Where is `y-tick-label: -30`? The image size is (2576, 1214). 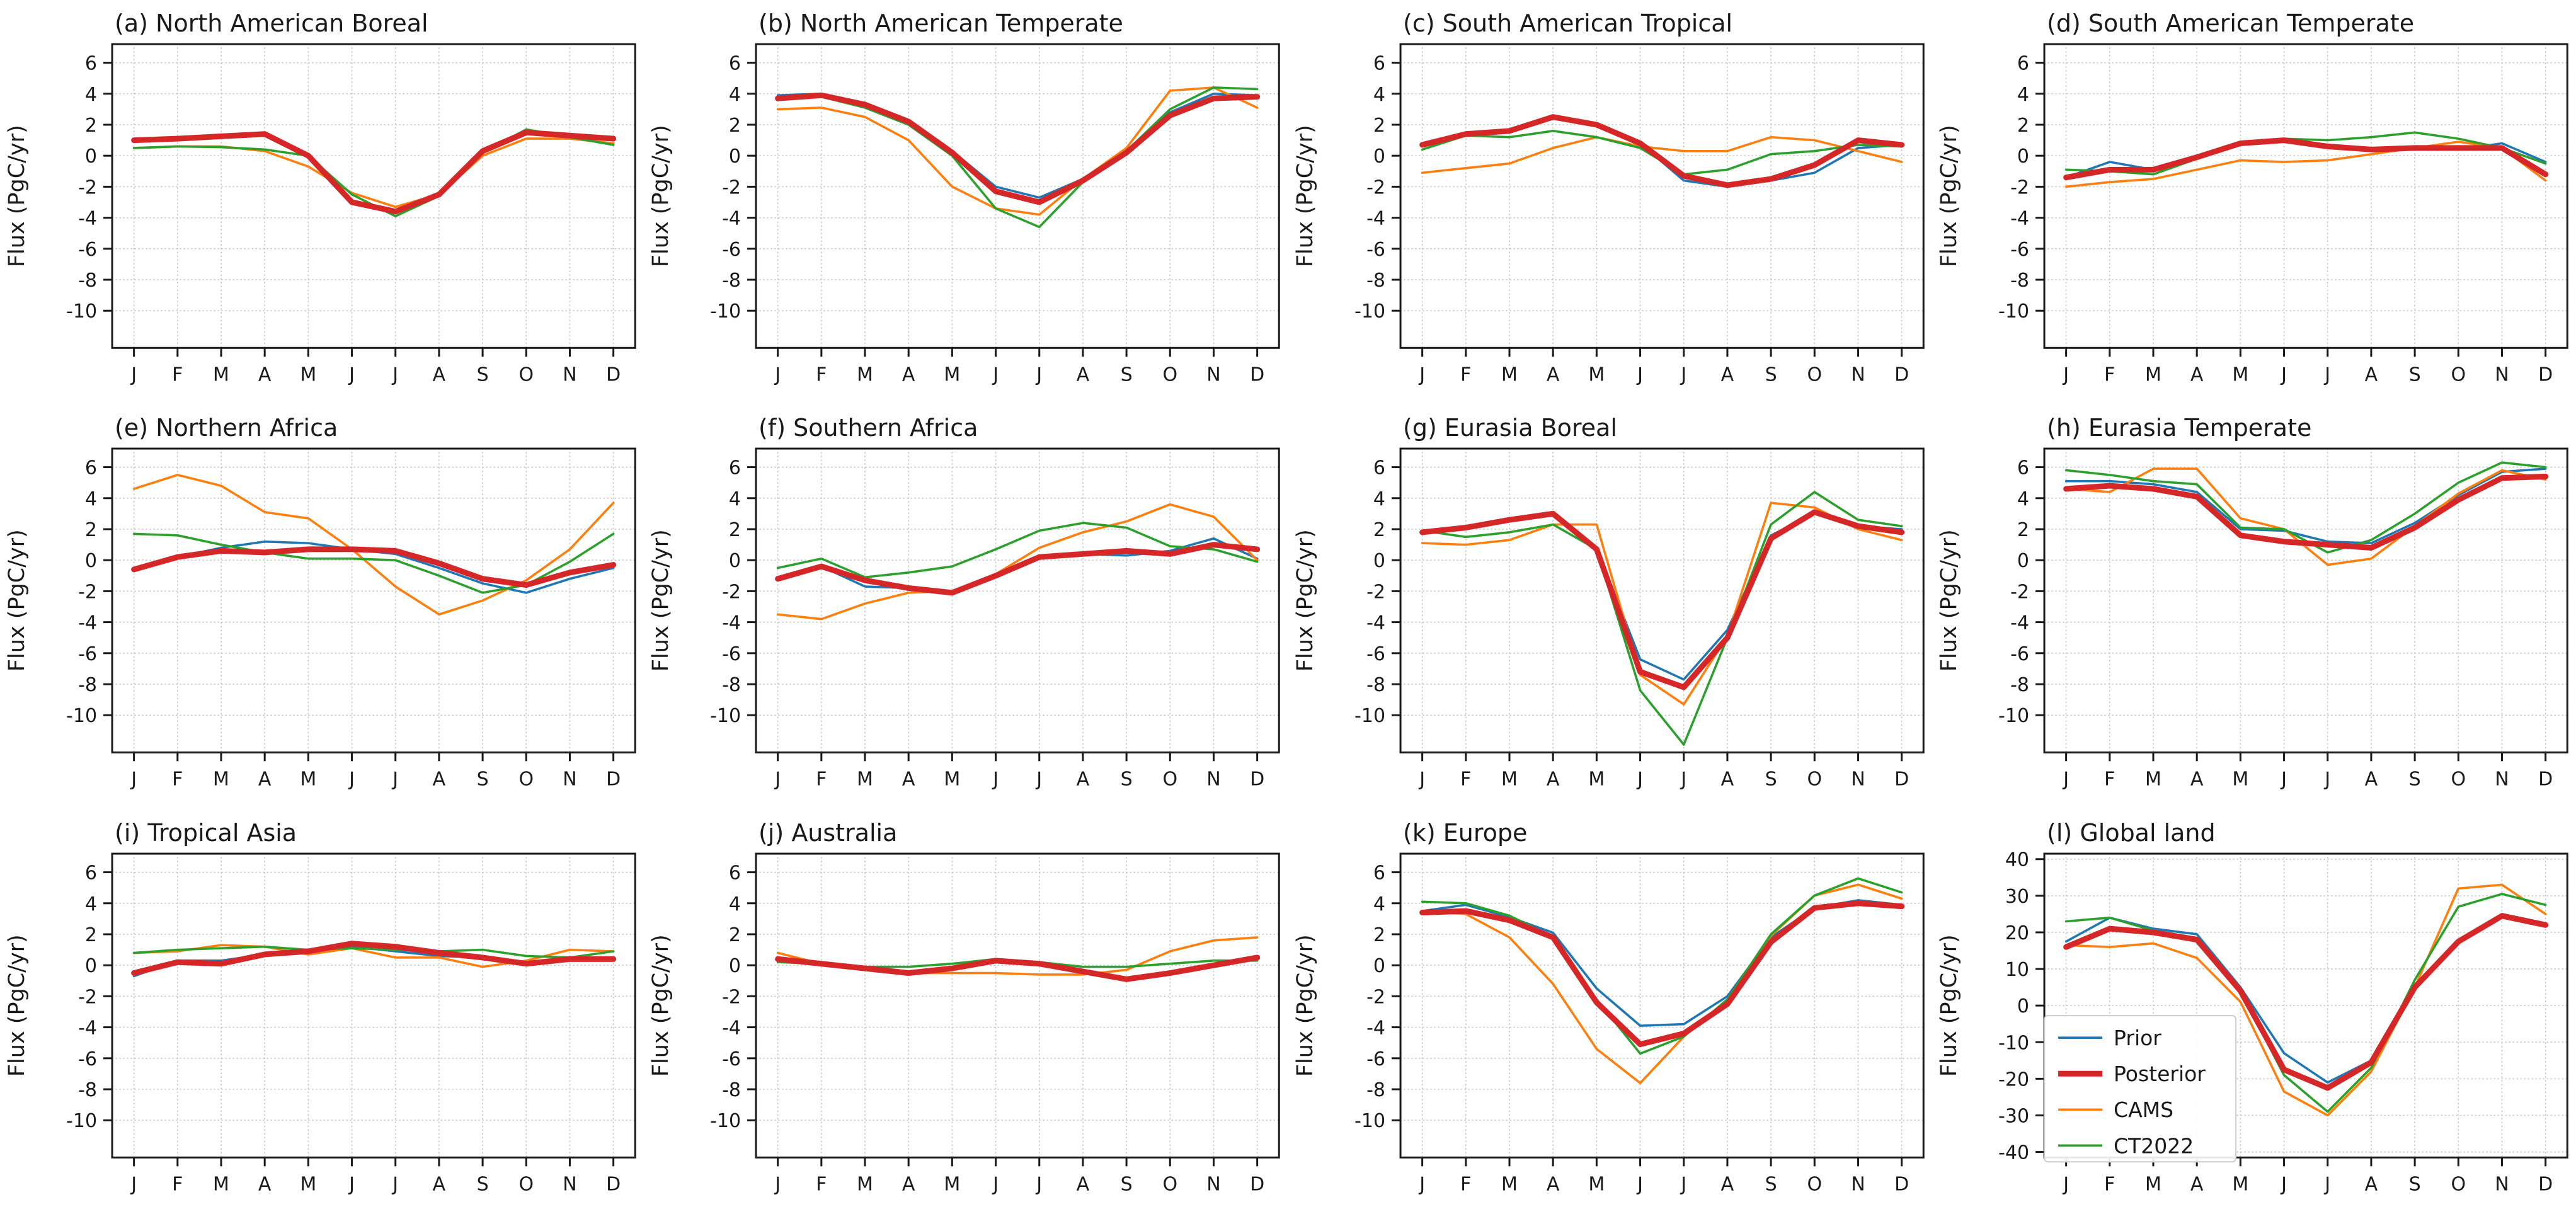
y-tick-label: -30 is located at coordinates (2014, 1116).